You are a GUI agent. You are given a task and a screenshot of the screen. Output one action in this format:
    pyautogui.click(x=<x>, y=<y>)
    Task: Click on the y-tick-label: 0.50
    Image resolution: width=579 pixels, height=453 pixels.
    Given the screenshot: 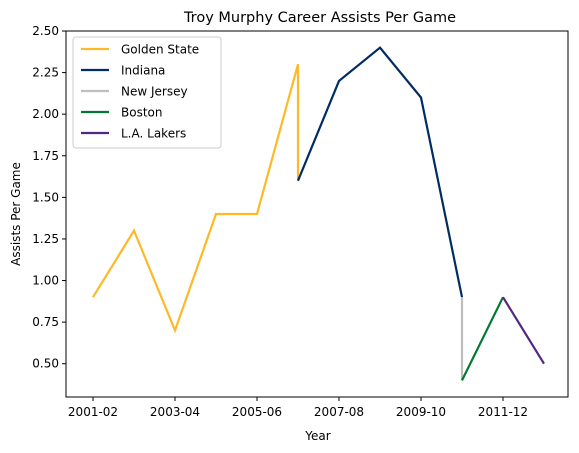 What is the action you would take?
    pyautogui.click(x=45, y=364)
    